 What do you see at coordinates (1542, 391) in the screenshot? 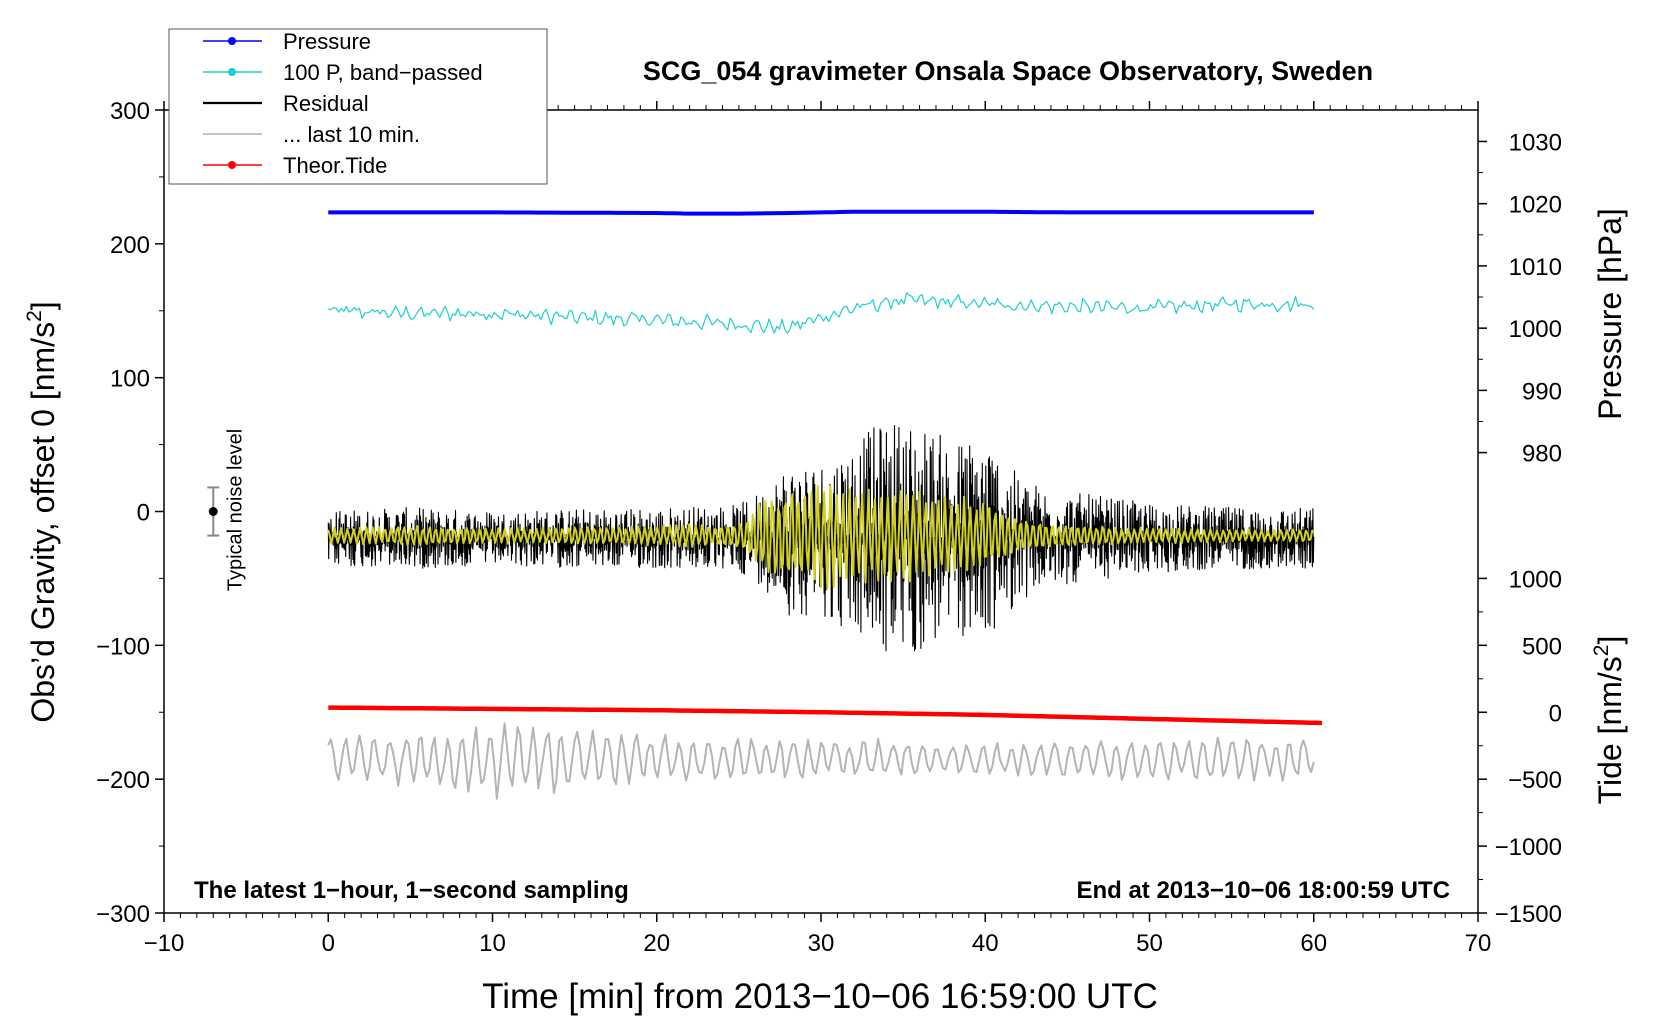
I see `pressure-tick-label: 990` at bounding box center [1542, 391].